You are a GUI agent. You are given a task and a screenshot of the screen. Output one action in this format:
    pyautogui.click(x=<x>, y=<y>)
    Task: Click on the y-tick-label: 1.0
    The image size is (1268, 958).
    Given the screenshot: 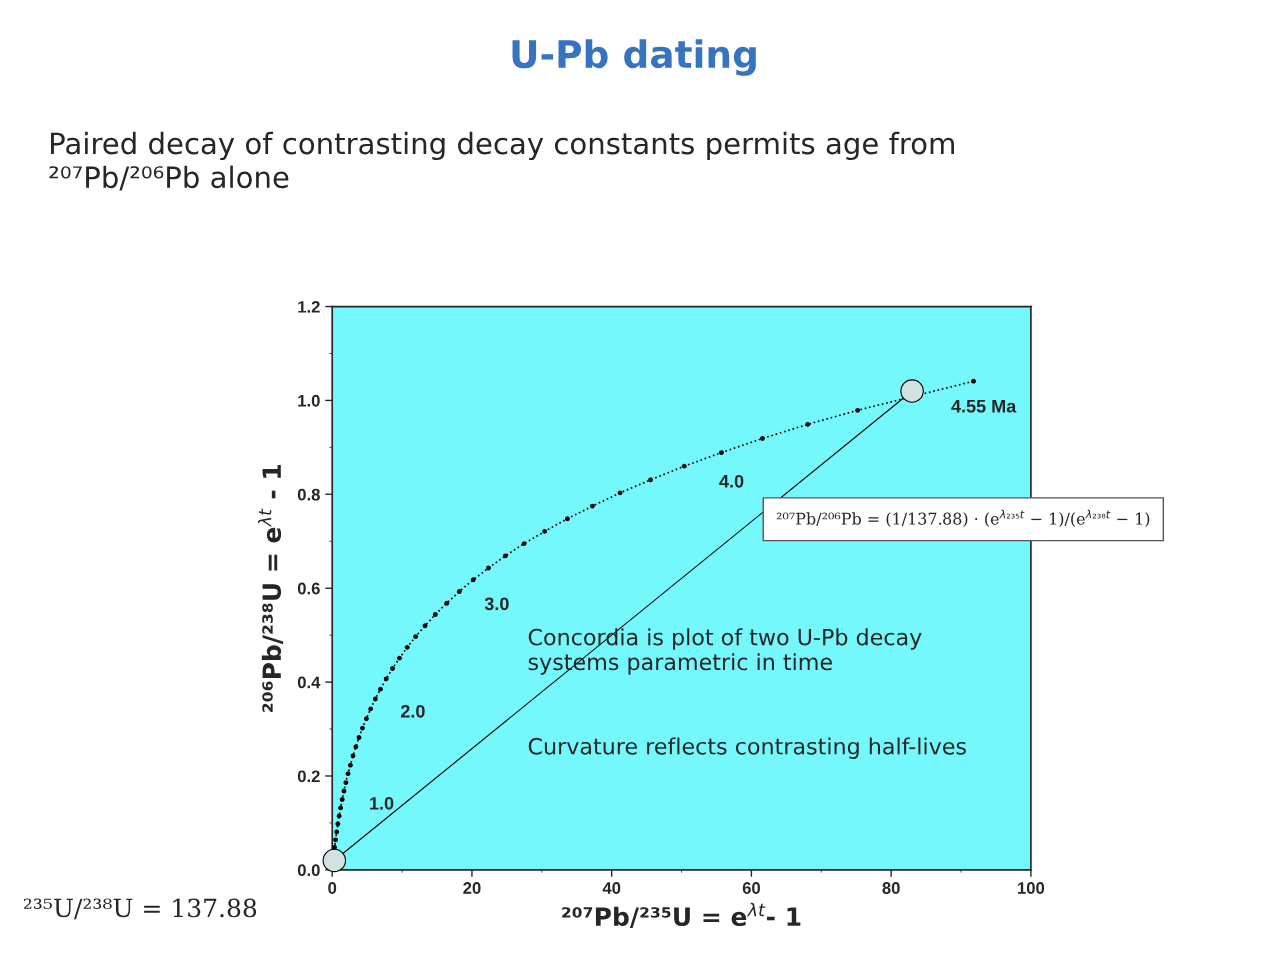 What is the action you would take?
    pyautogui.click(x=309, y=400)
    